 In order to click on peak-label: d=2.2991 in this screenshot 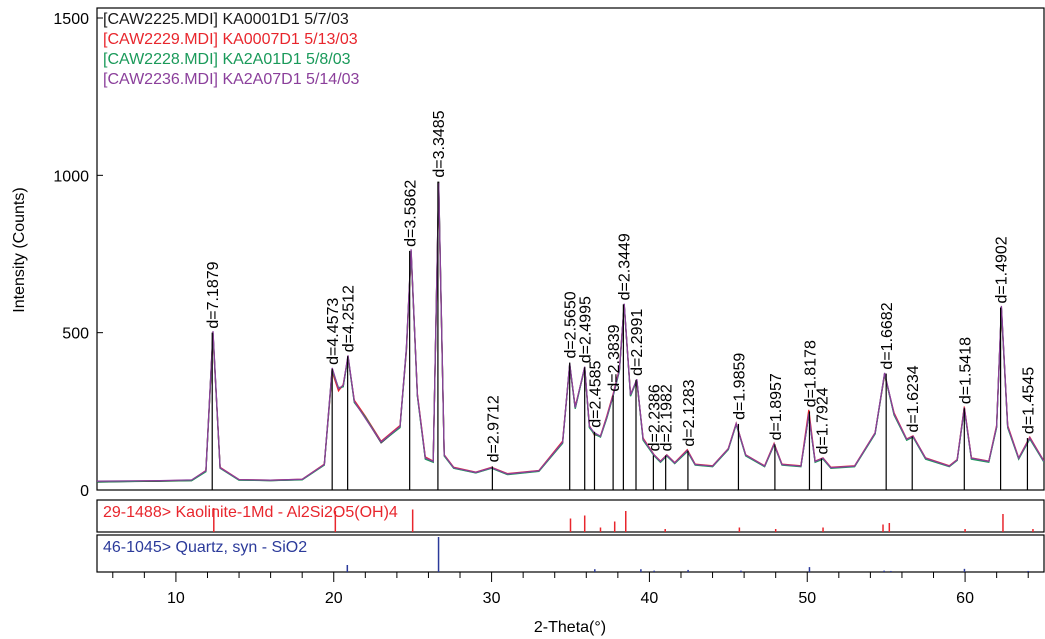, I will do `click(637, 342)`.